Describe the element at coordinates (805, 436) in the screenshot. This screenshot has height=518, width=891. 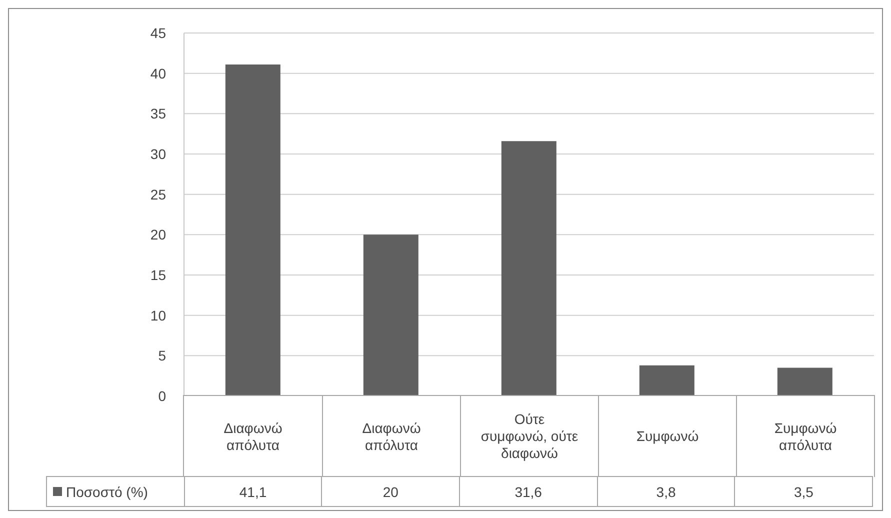
I see `x-tick-label: Συμφωνώ απόλυτα` at that location.